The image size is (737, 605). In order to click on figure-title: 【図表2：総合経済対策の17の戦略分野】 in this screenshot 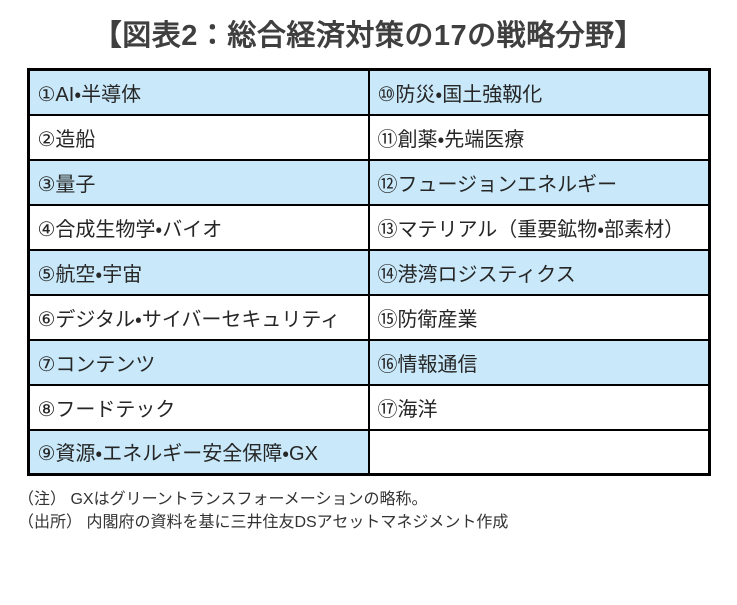, I will do `click(368, 36)`.